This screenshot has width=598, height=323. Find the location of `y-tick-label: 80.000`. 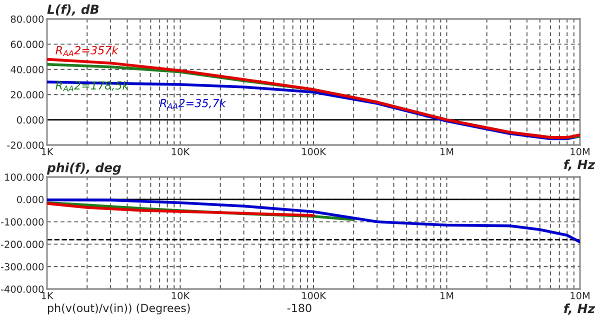

y-tick-label: 80.000 is located at coordinates (27, 19).